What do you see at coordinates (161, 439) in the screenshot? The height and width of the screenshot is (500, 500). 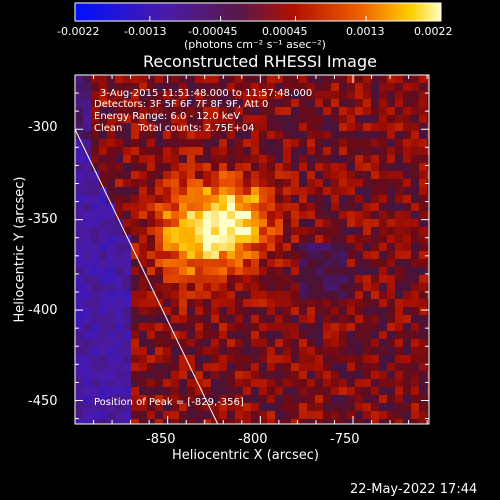 I see `x-tick-label: -850` at bounding box center [161, 439].